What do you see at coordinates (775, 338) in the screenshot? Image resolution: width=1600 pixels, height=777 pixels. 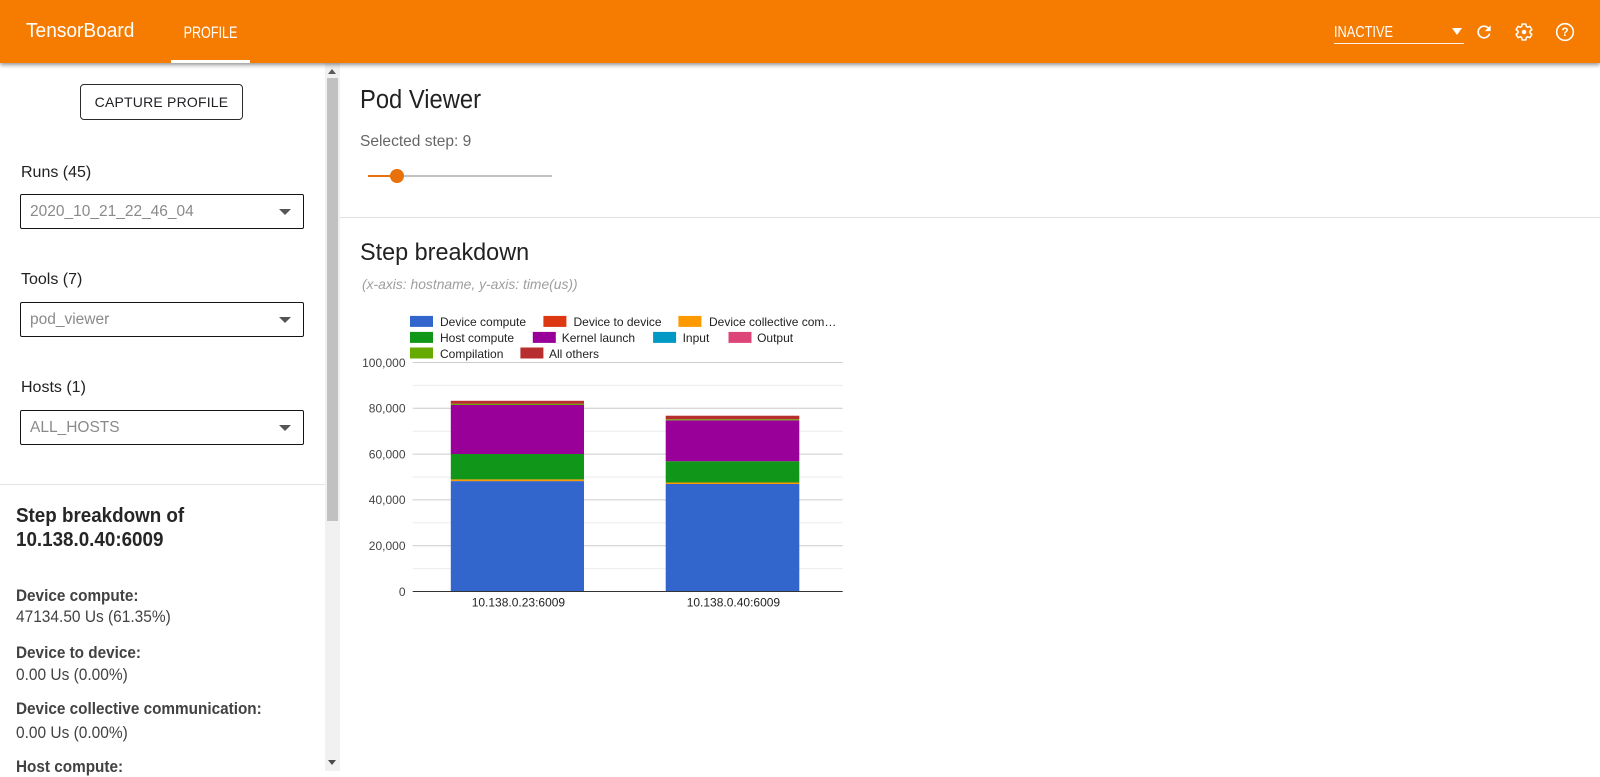 I see `svg-text: Output` at bounding box center [775, 338].